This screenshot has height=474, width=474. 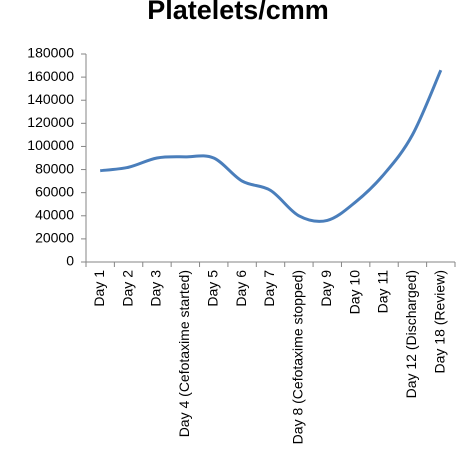 What do you see at coordinates (54, 238) in the screenshot?
I see `y-tick-label: 20000` at bounding box center [54, 238].